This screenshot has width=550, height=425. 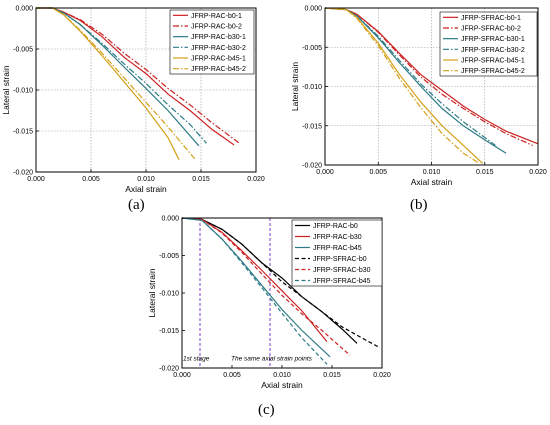 What do you see at coordinates (312, 48) in the screenshot?
I see `y-tick-label-b: -0.005` at bounding box center [312, 48].